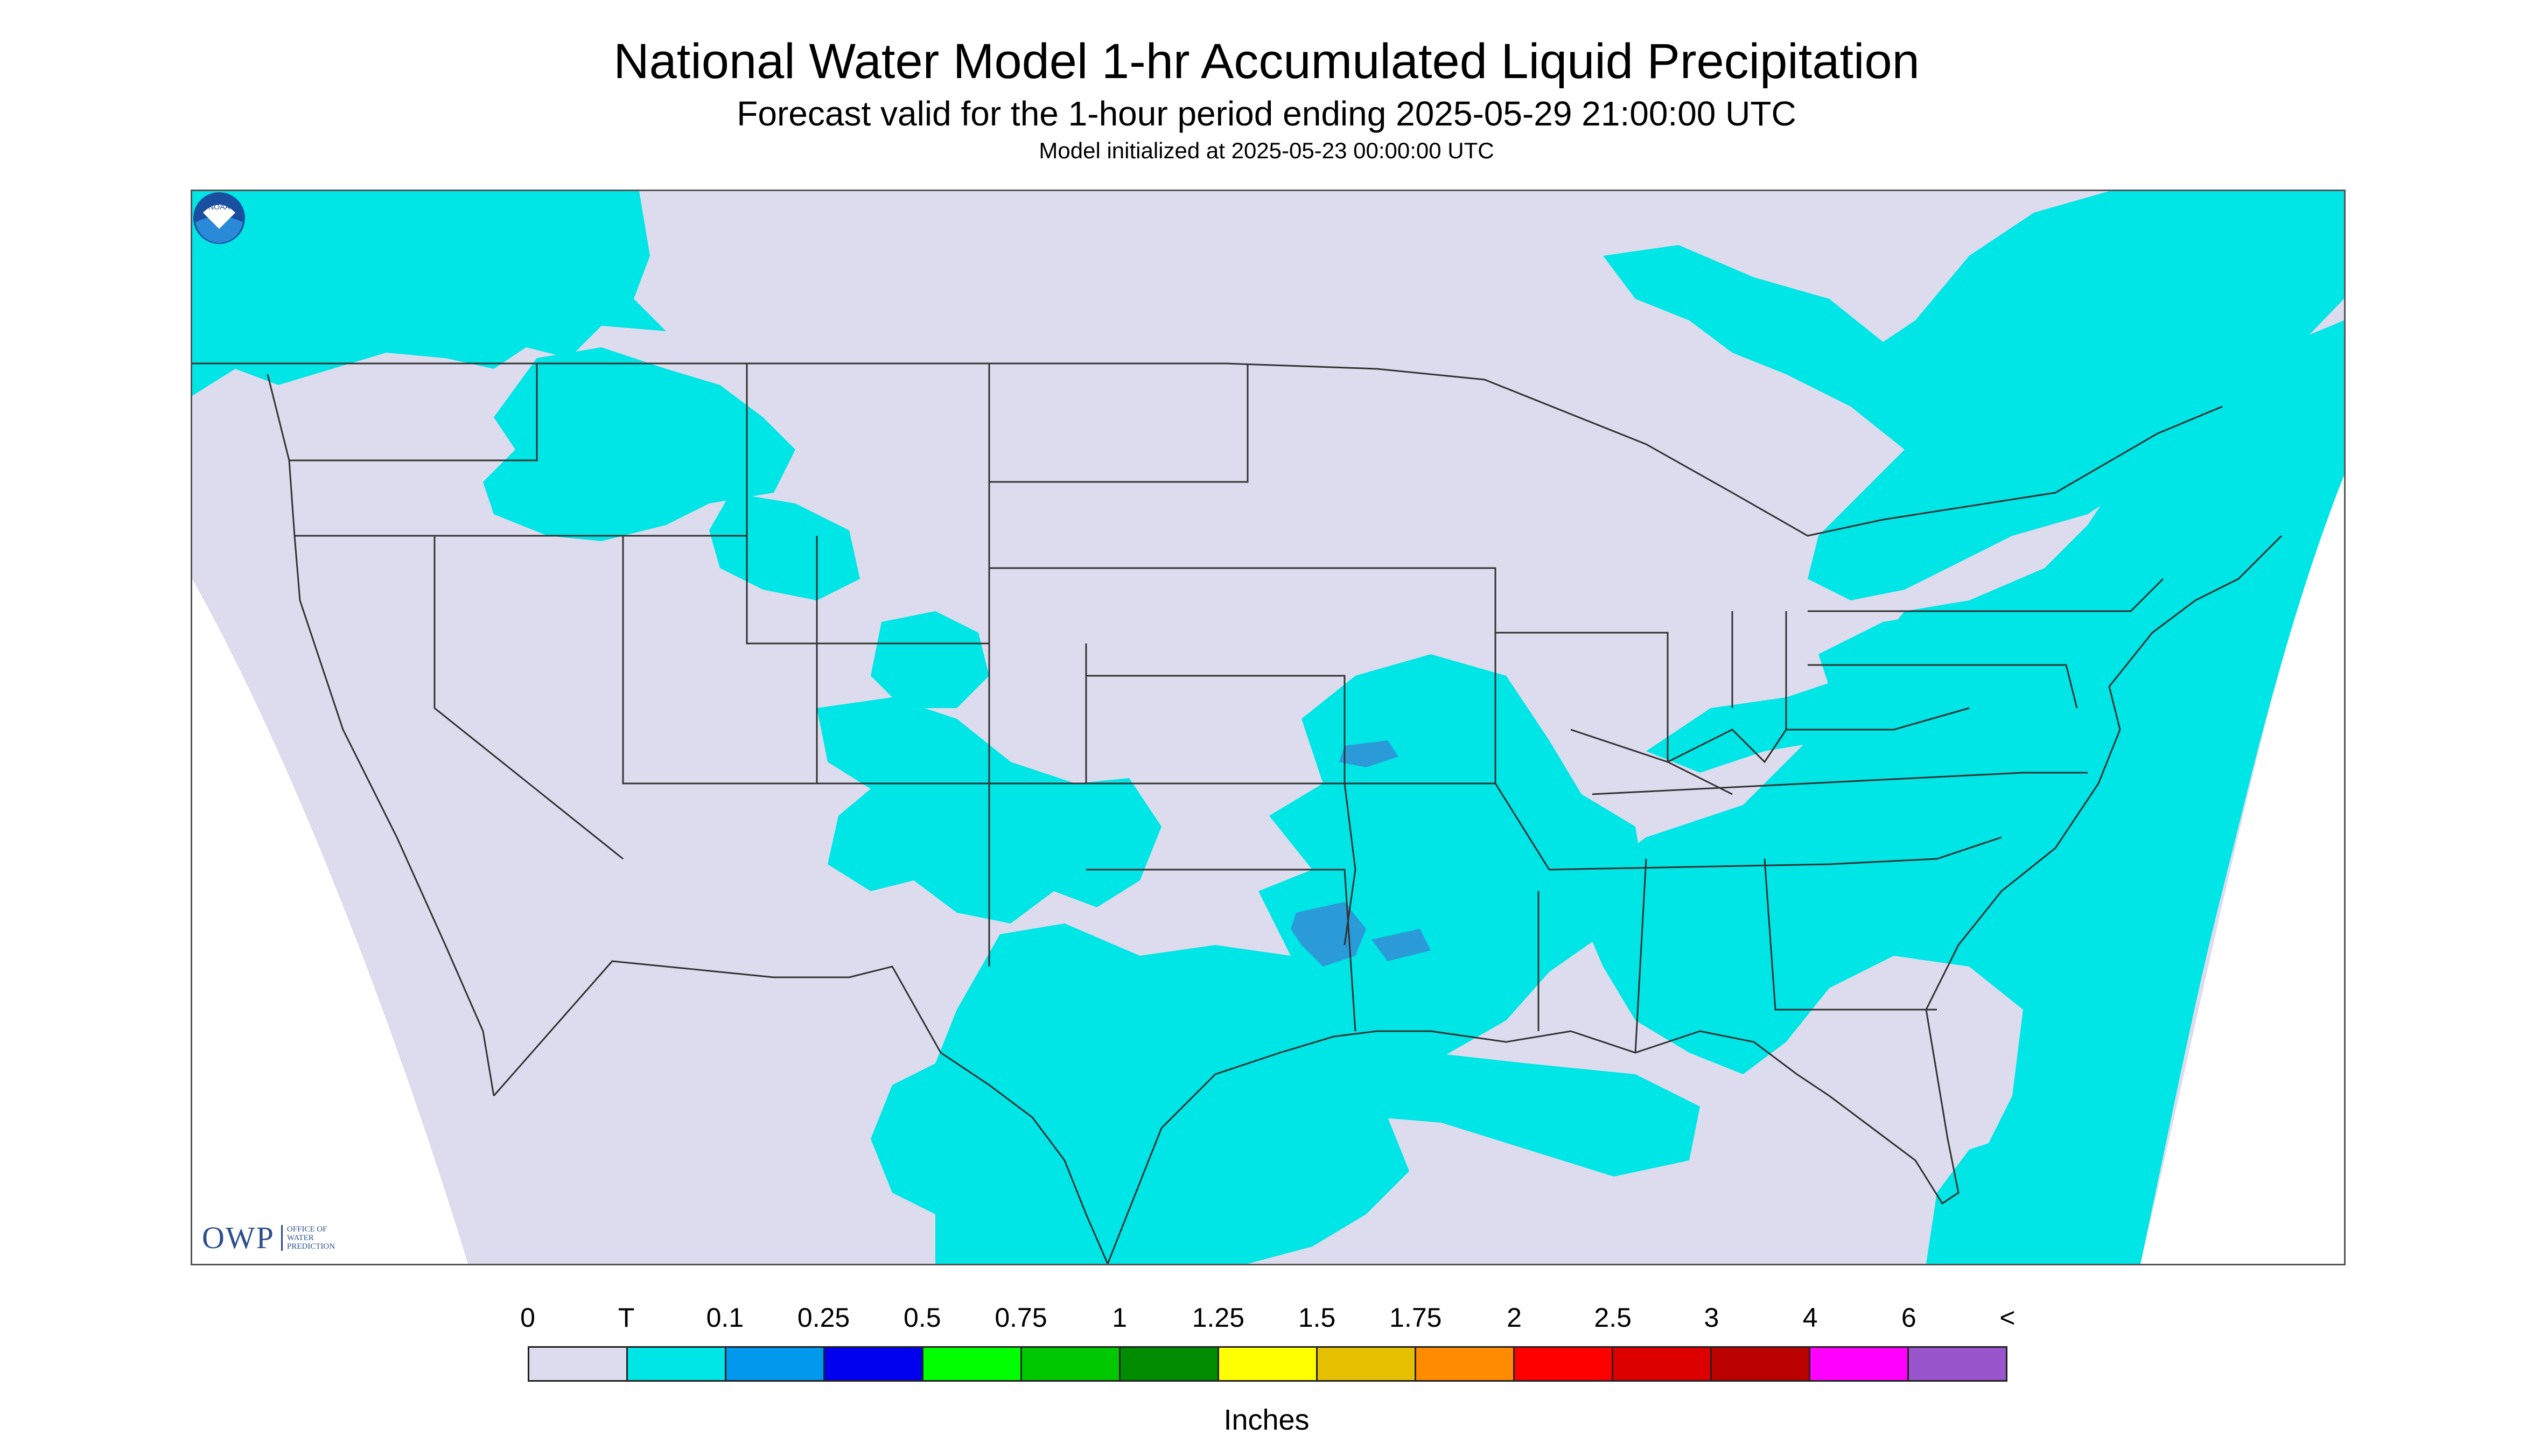  What do you see at coordinates (1016, 1190) in the screenshot?
I see `precip-area-texas-border` at bounding box center [1016, 1190].